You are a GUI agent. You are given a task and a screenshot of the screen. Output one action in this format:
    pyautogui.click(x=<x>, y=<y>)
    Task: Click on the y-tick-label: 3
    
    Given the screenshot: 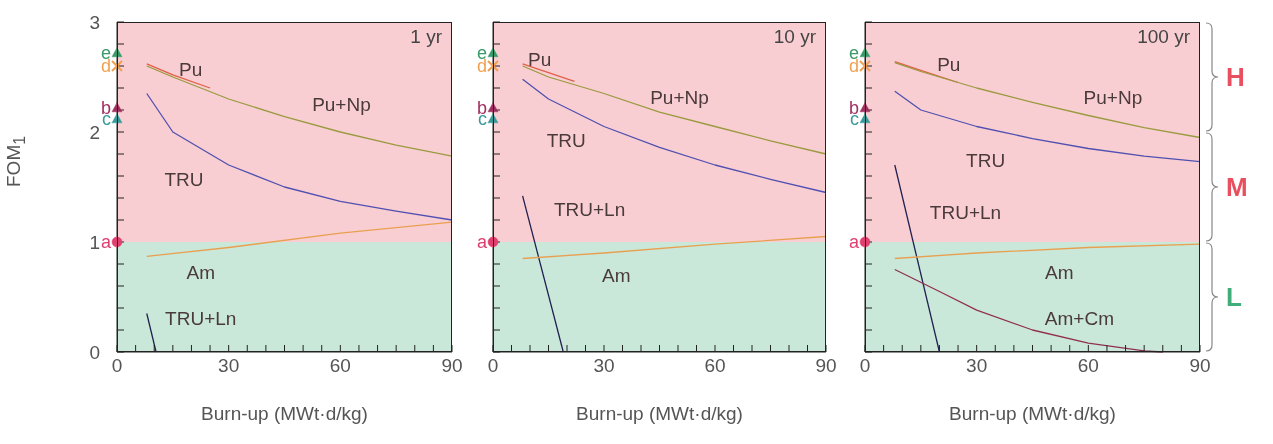 What is the action you would take?
    pyautogui.click(x=94, y=22)
    